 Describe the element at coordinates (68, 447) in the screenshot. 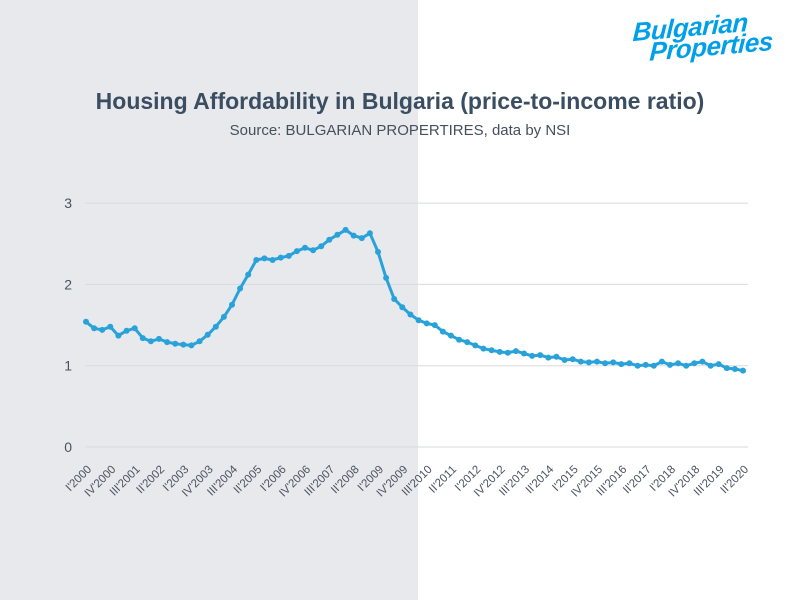

I see `svg-text: 0` at that location.